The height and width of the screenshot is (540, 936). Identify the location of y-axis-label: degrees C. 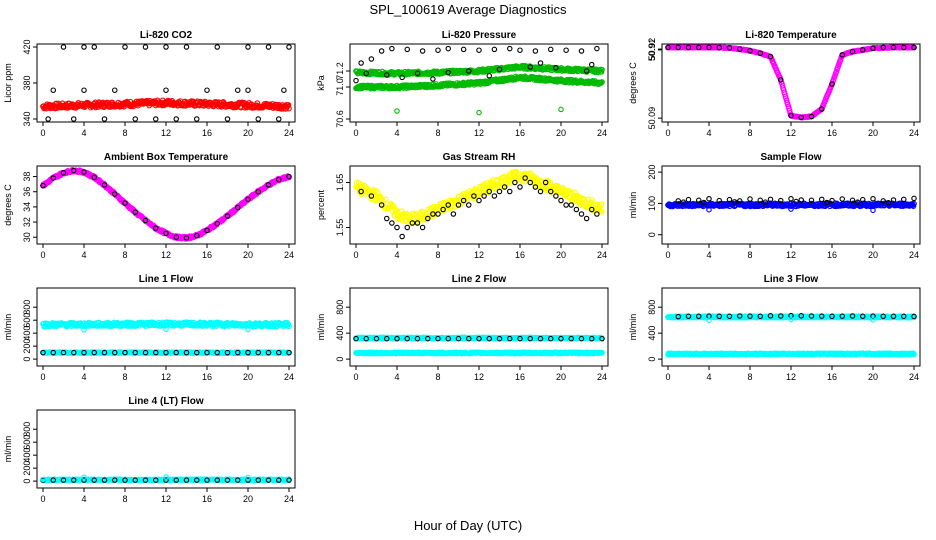
(8, 205).